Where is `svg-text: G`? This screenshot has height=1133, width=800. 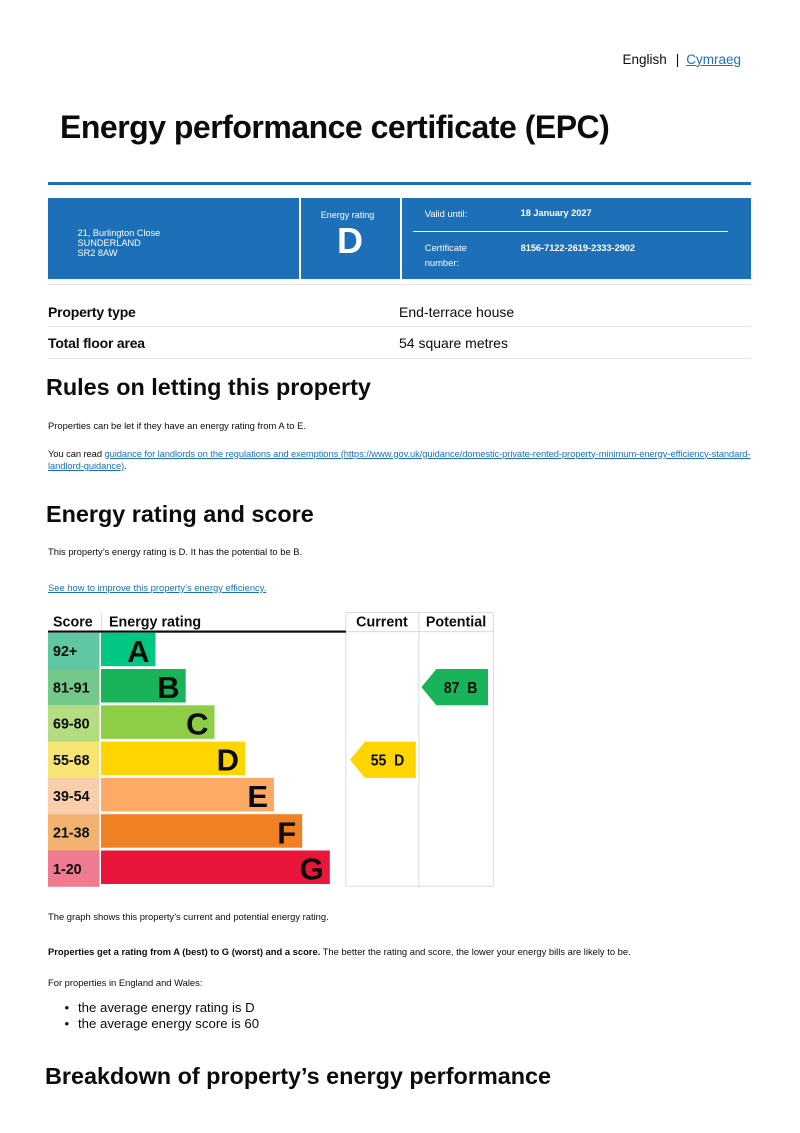 svg-text: G is located at coordinates (312, 869).